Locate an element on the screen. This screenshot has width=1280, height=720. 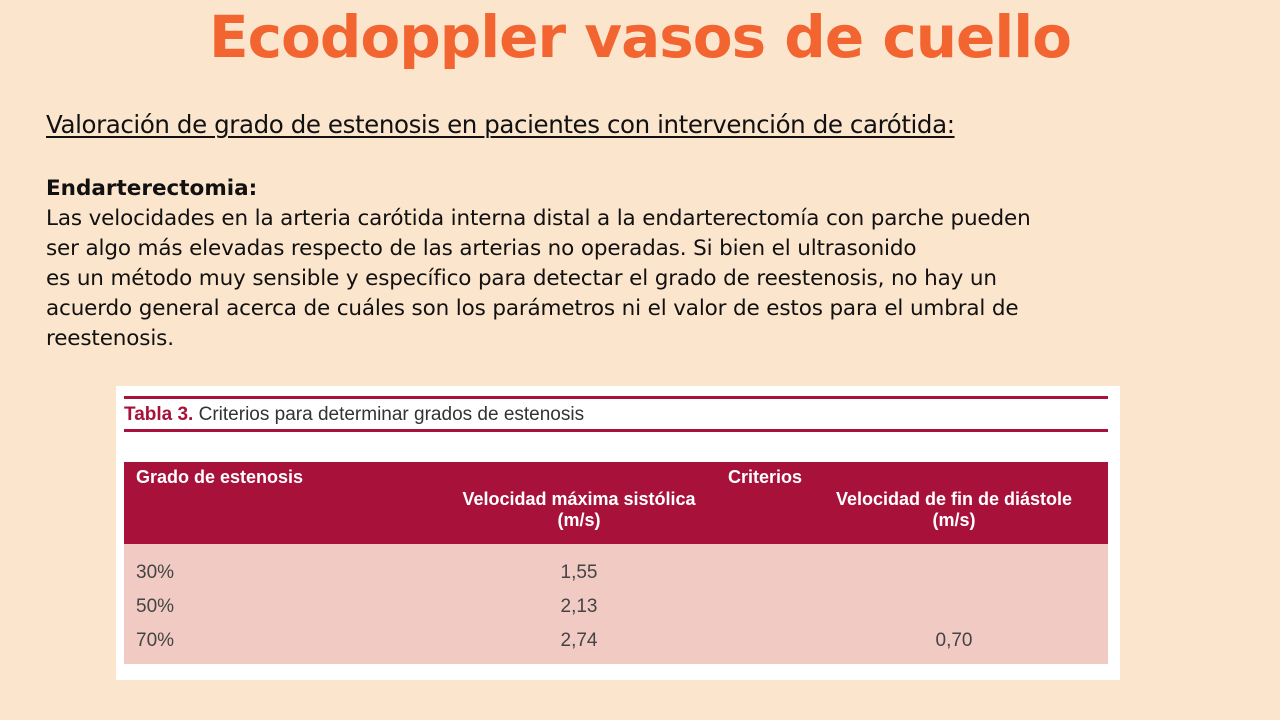
table-body: 30% 1,55 50% 2,13 70% 2,74 0,70 is located at coordinates (616, 604).